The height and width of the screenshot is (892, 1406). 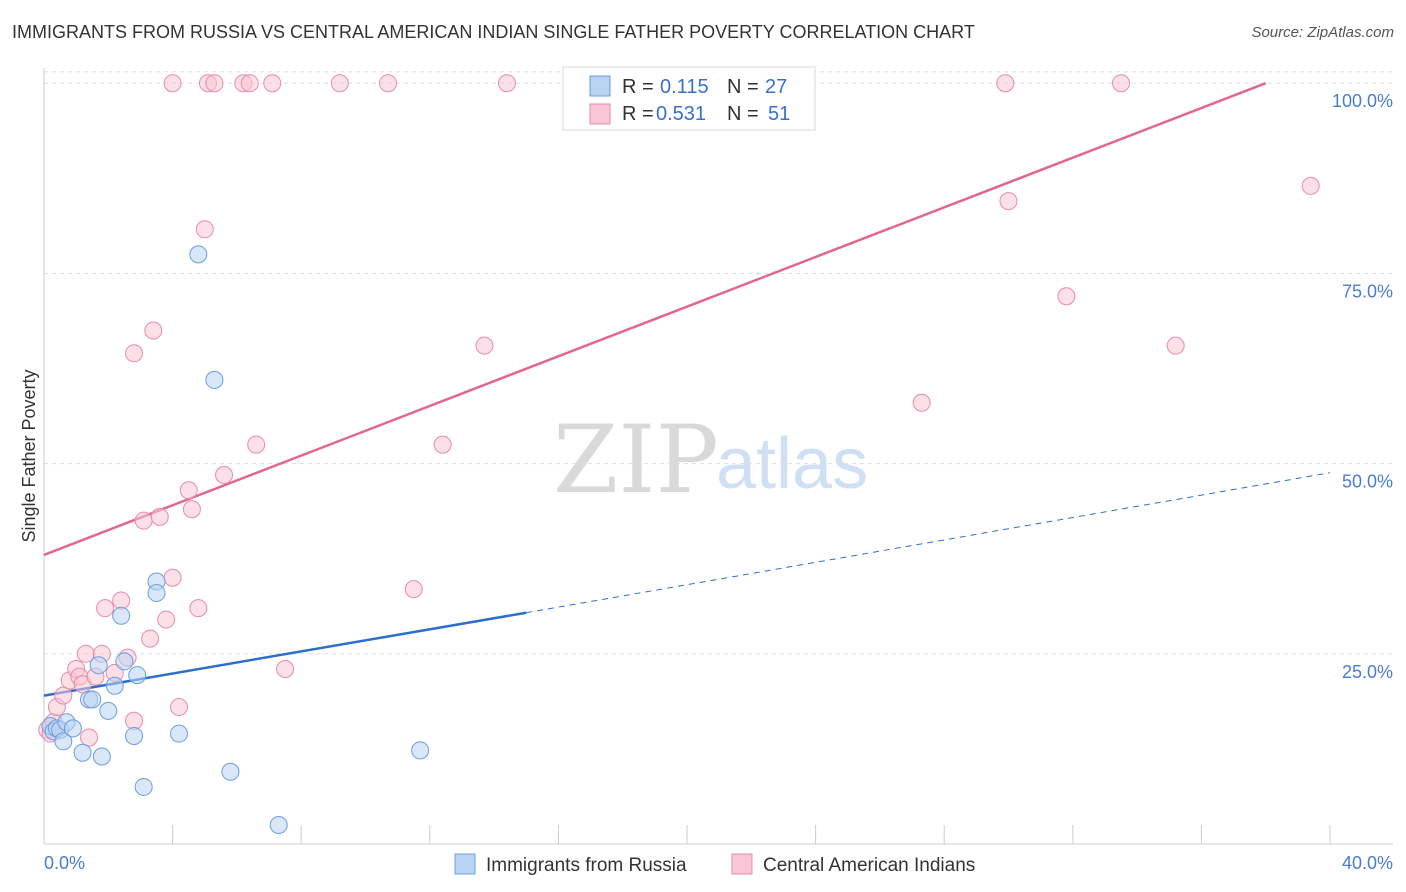 What do you see at coordinates (636, 460) in the screenshot?
I see `watermark-zip: ZIP` at bounding box center [636, 460].